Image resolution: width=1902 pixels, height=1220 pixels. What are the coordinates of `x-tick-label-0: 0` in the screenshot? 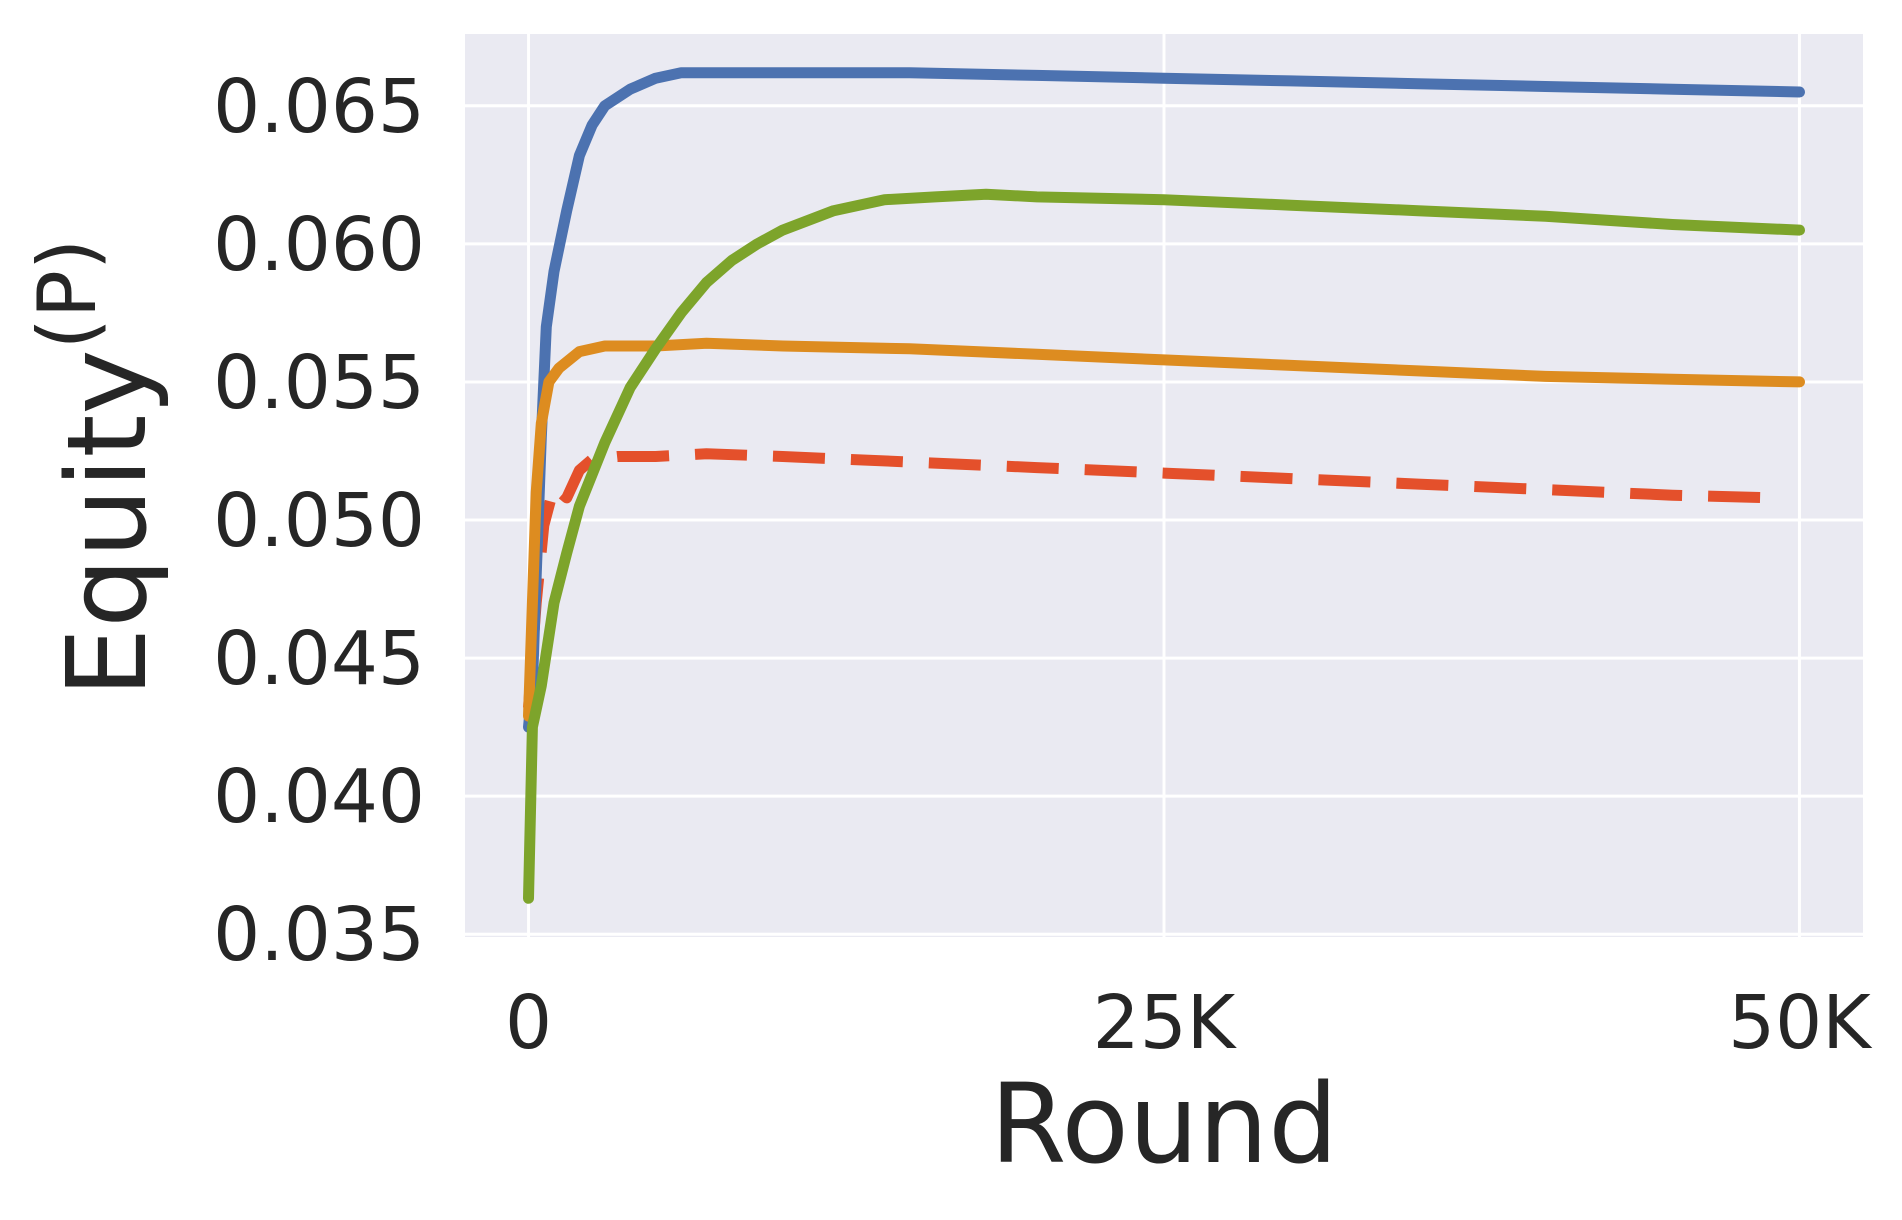 It's located at (528, 1023).